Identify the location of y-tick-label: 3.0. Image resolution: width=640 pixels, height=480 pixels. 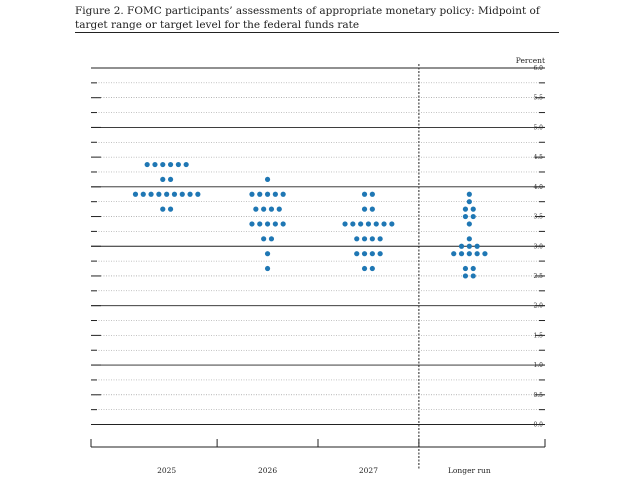
(538, 246).